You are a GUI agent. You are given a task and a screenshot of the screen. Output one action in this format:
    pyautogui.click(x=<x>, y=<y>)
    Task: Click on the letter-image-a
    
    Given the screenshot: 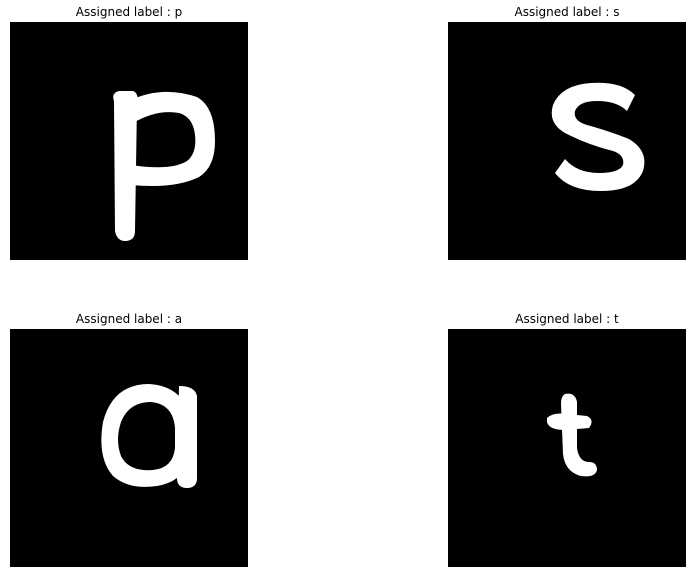 What is the action you would take?
    pyautogui.click(x=129, y=448)
    